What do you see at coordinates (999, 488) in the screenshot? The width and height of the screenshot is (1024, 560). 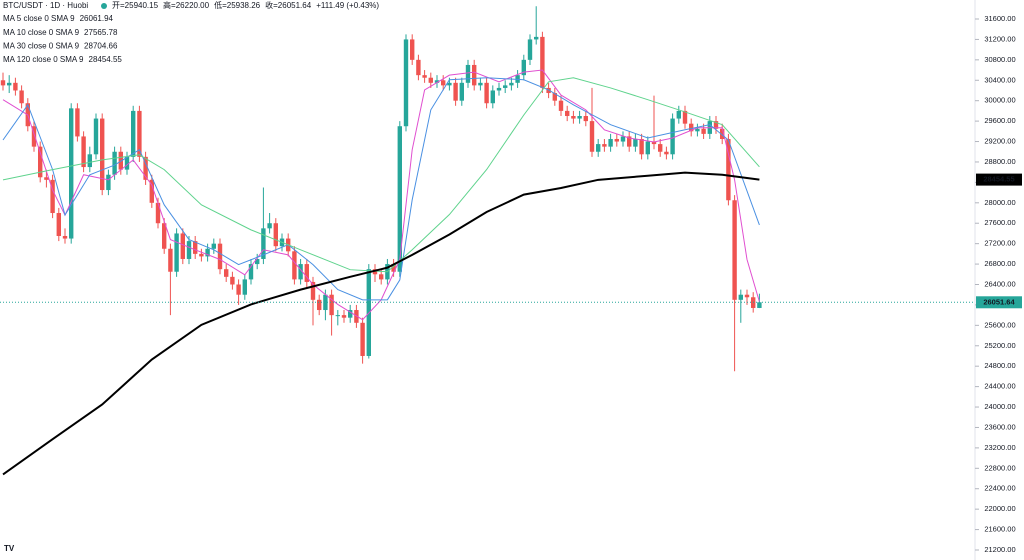 I see `y-tick-label: 22400.00` at bounding box center [999, 488].